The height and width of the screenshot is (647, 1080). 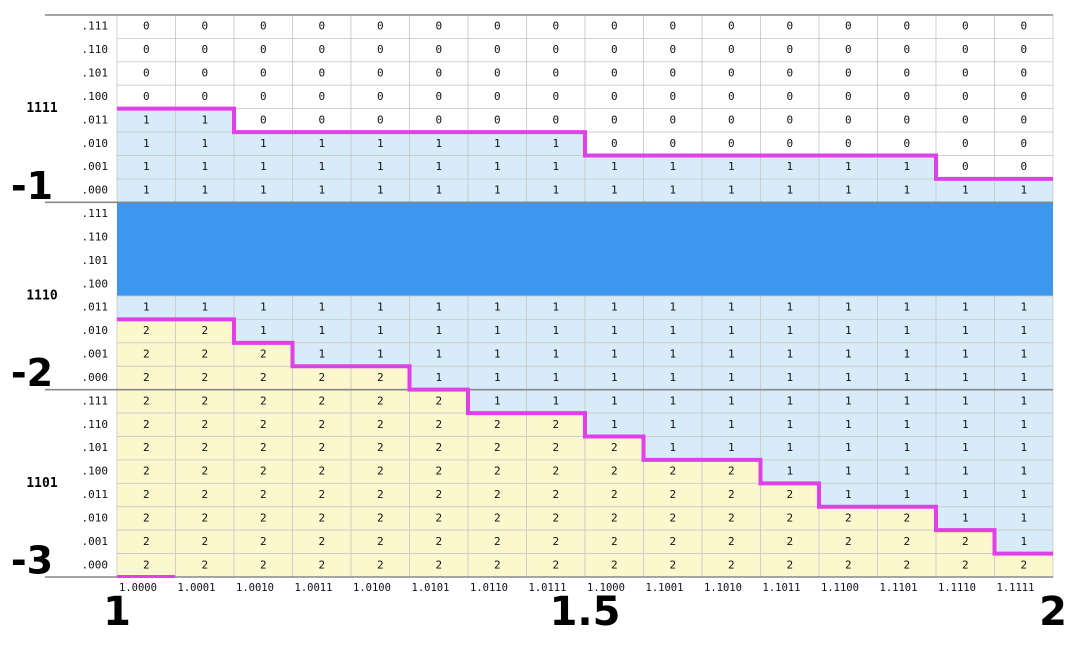 I want to click on row-label: .010, so click(x=95, y=330).